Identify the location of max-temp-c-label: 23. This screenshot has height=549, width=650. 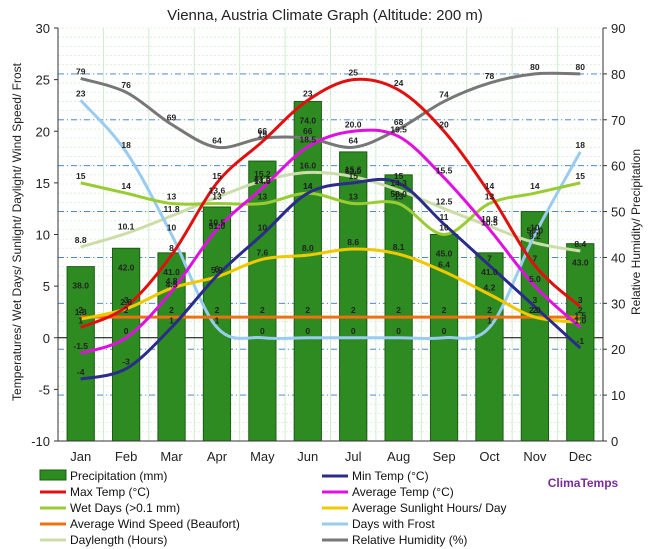
(308, 93).